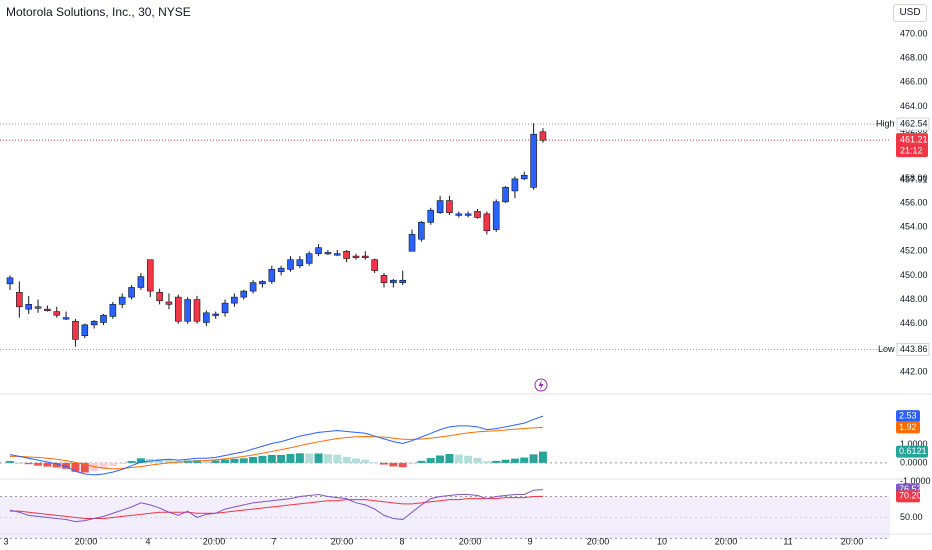 The image size is (932, 550). Describe the element at coordinates (214, 541) in the screenshot. I see `time-tick-3: 20:00` at that location.